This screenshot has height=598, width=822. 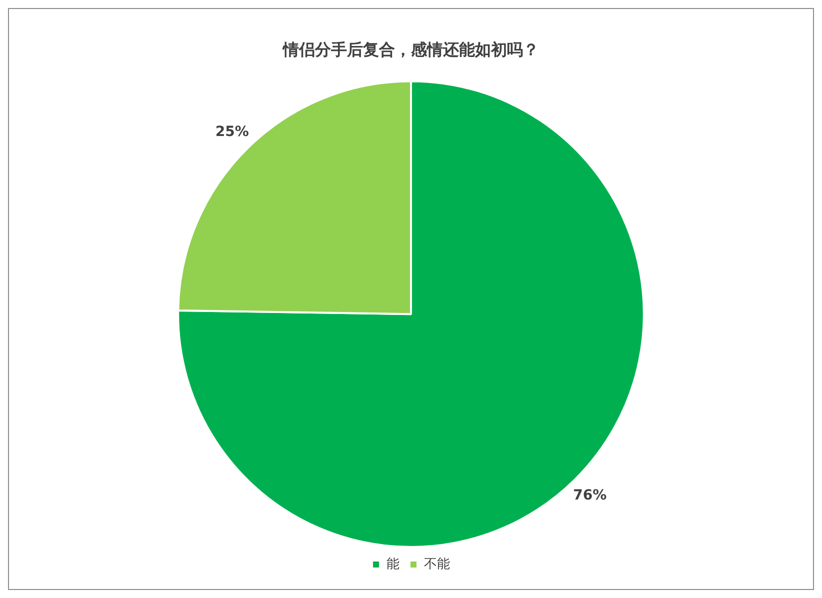 What do you see at coordinates (232, 132) in the screenshot?
I see `data-label: 25%` at bounding box center [232, 132].